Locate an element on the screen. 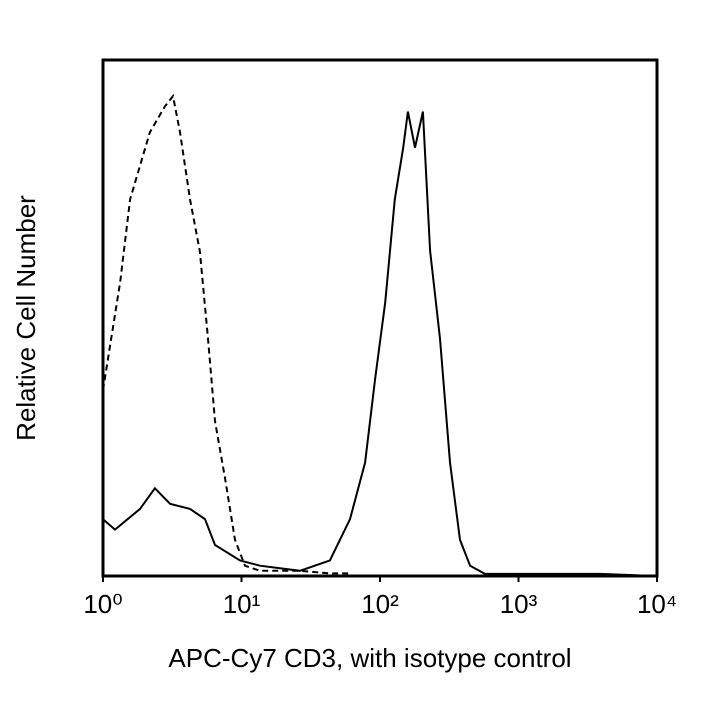 This screenshot has width=720, height=720. x-tick-label: 10² is located at coordinates (380, 604).